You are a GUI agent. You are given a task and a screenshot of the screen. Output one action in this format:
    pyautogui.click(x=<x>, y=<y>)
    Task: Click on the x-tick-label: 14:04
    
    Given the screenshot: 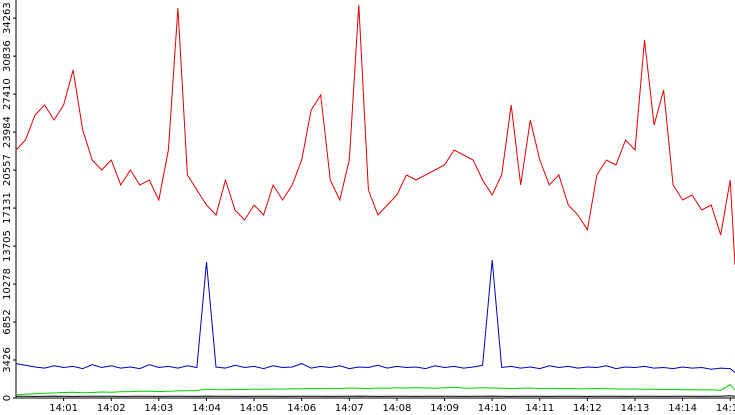 What is the action you would take?
    pyautogui.click(x=206, y=408)
    